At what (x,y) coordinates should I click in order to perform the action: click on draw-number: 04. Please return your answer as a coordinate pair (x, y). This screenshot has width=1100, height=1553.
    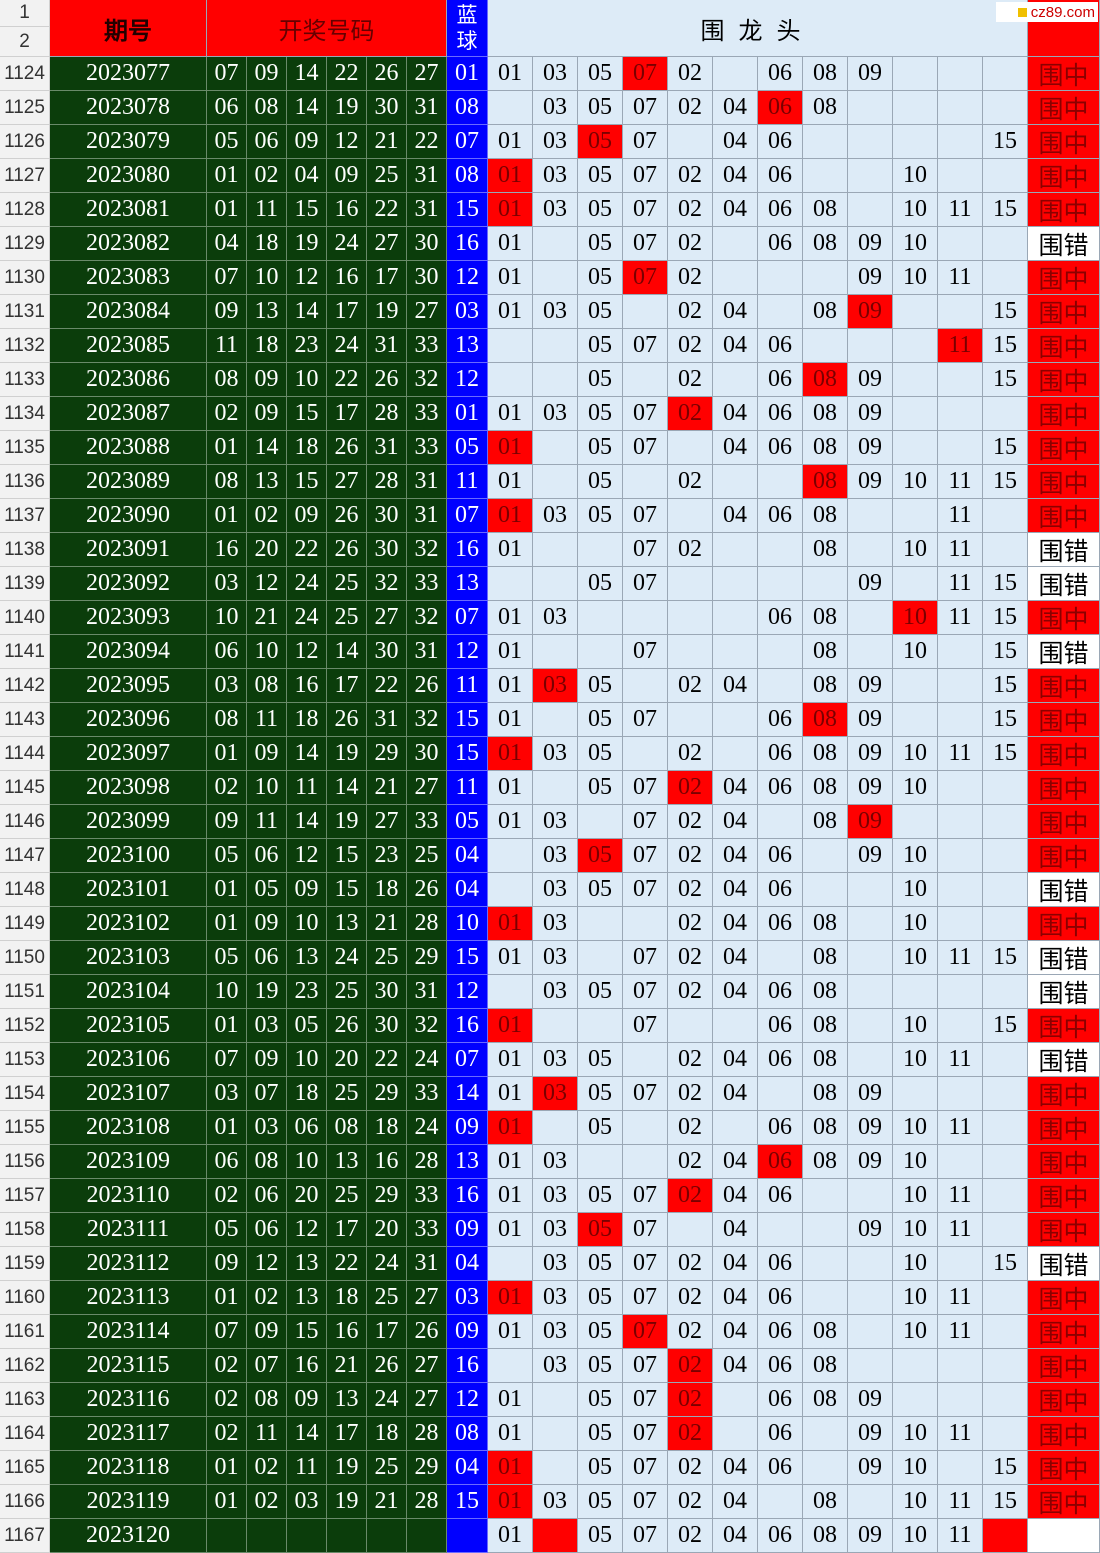
    Looking at the image, I should click on (227, 244).